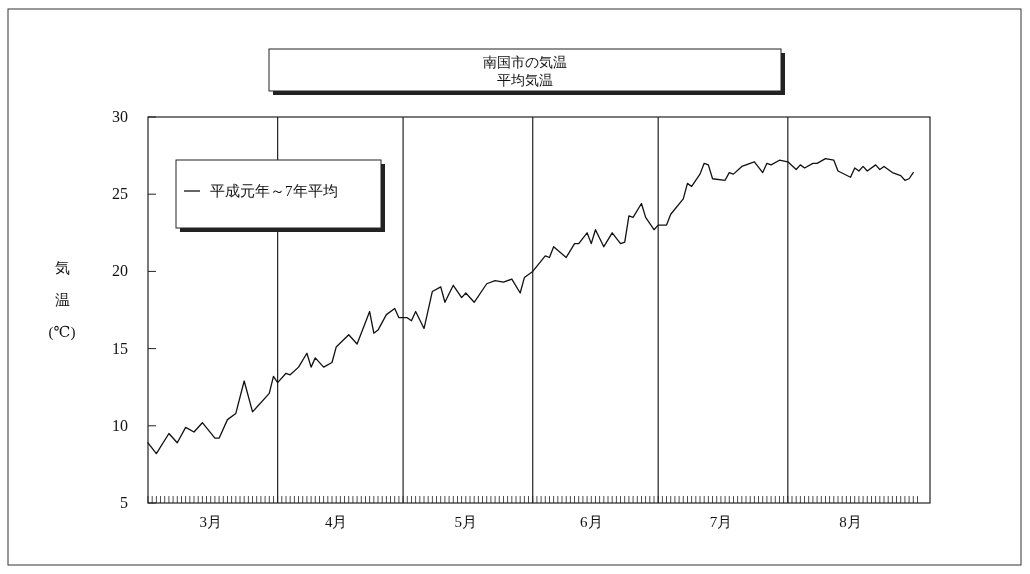  Describe the element at coordinates (721, 522) in the screenshot. I see `x-tick-label: 7月` at that location.